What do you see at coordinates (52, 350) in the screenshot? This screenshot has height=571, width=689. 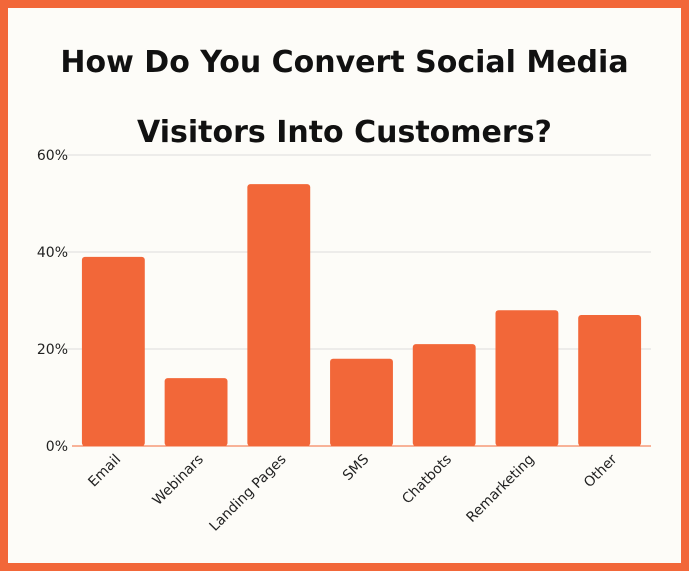 I see `y-tick-label: 20%` at bounding box center [52, 350].